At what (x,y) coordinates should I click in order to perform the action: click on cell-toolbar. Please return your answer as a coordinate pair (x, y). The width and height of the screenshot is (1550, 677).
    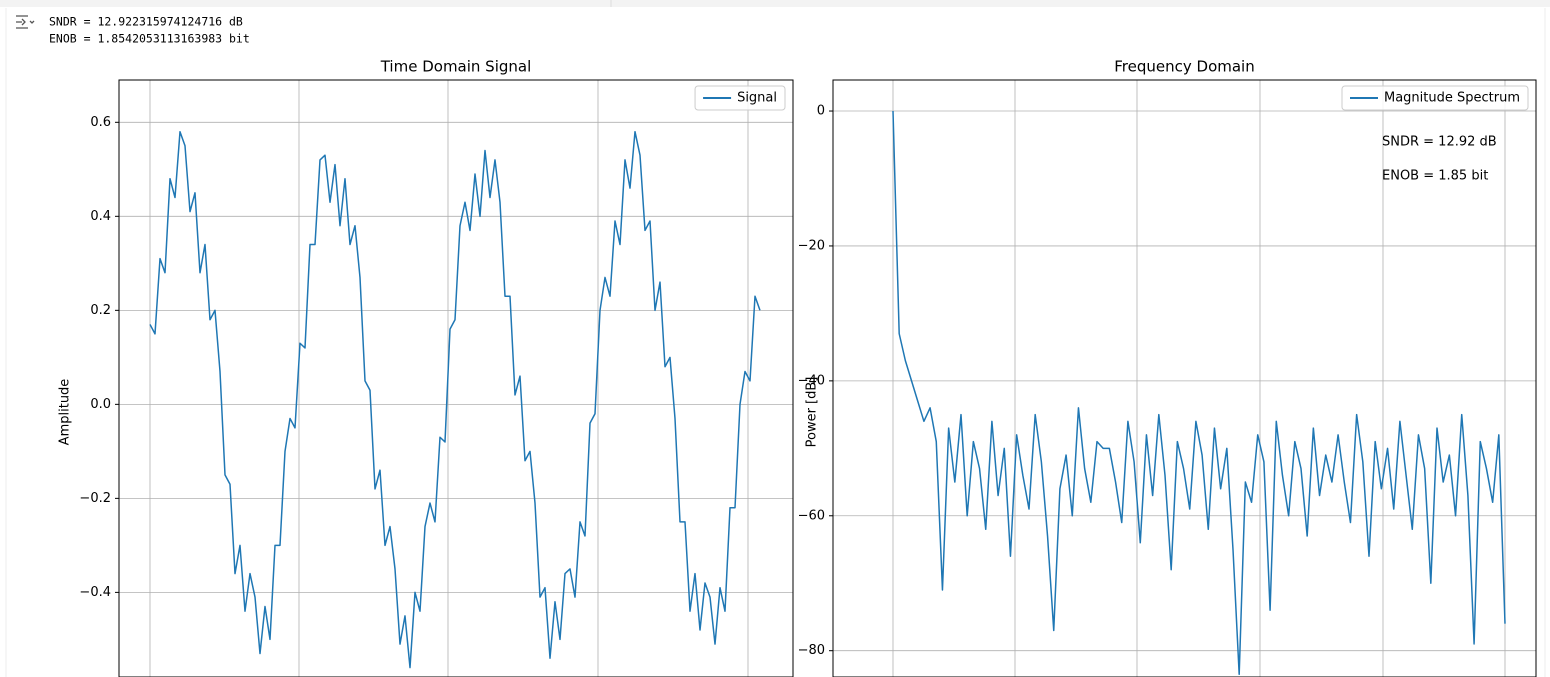
    Looking at the image, I should click on (775, 3).